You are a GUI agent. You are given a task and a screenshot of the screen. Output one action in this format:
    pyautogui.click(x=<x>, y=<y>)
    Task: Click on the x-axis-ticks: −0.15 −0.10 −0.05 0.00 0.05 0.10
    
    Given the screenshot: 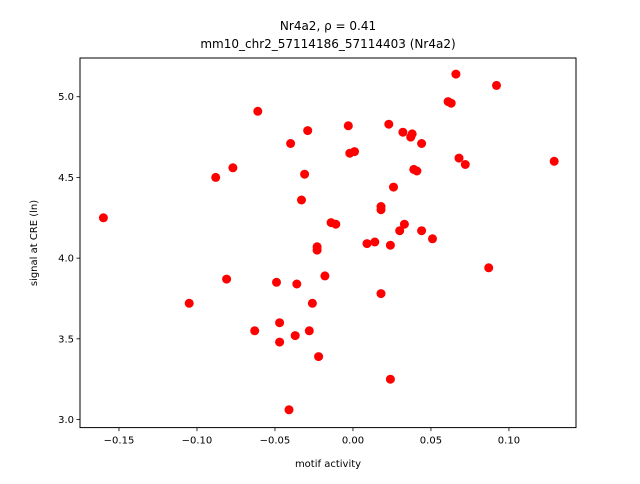 What is the action you would take?
    pyautogui.click(x=312, y=437)
    